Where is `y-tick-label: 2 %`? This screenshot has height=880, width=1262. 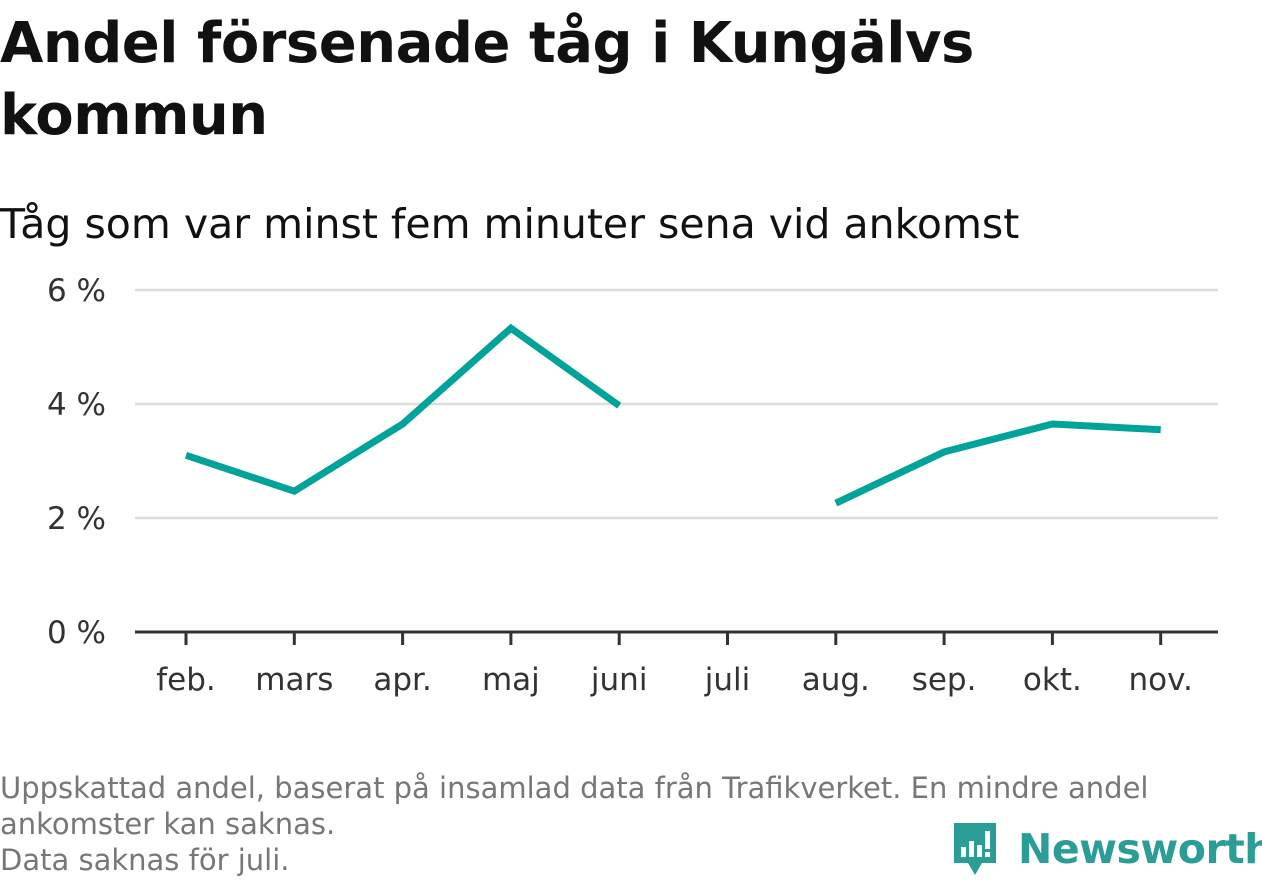 y-tick-label: 2 % is located at coordinates (76, 519).